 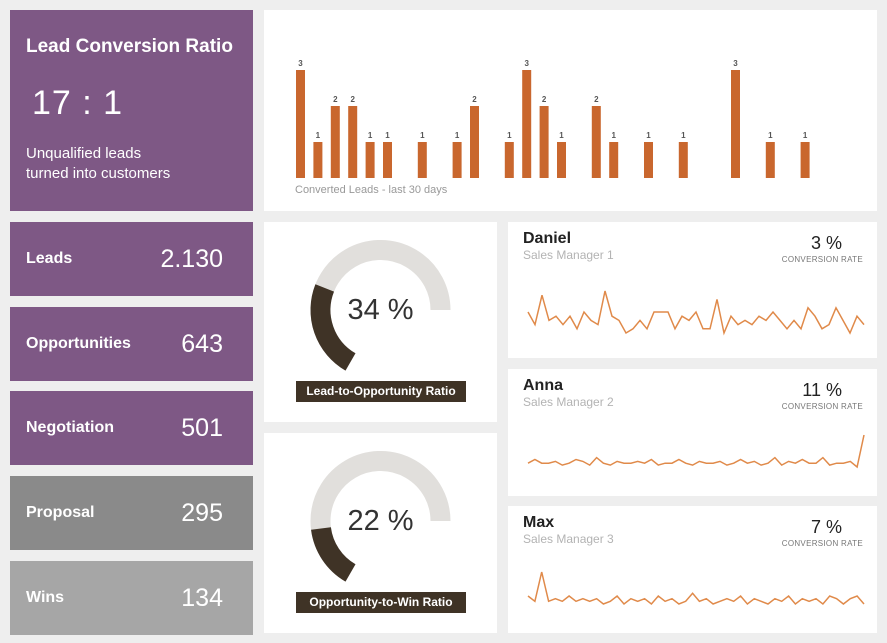 What do you see at coordinates (78, 103) in the screenshot?
I see `lead-conversion-ratio: 17 : 1` at bounding box center [78, 103].